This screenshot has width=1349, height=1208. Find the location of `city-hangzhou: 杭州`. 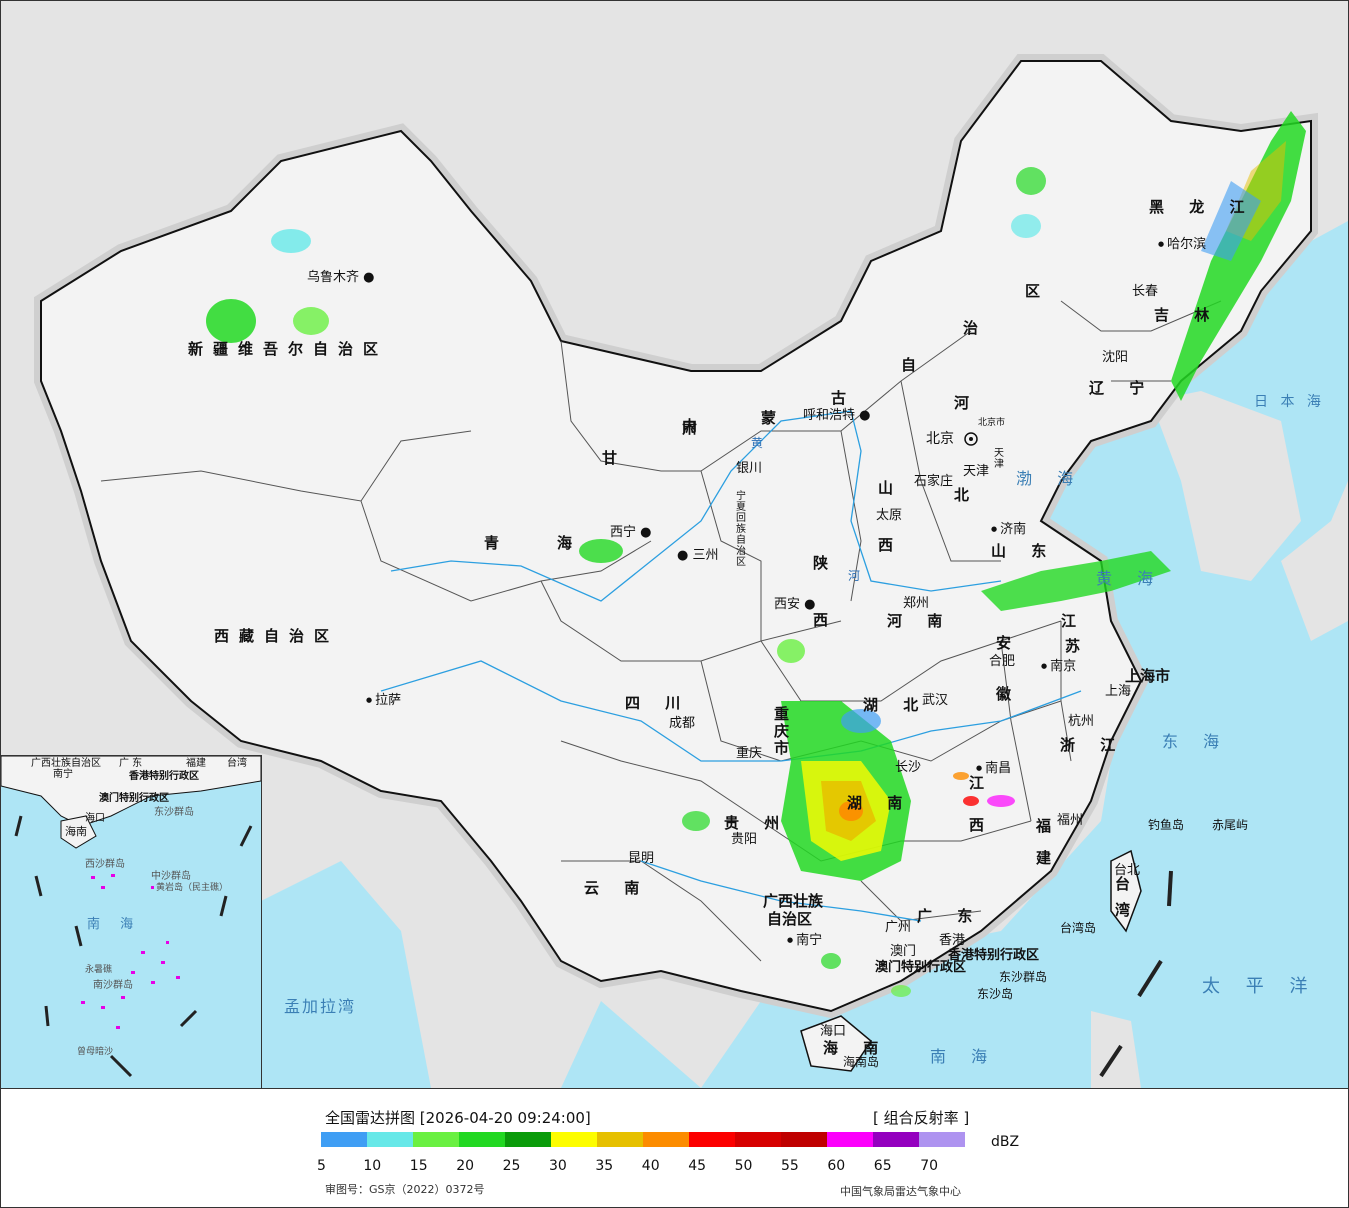

city-hangzhou: 杭州 is located at coordinates (1081, 721).